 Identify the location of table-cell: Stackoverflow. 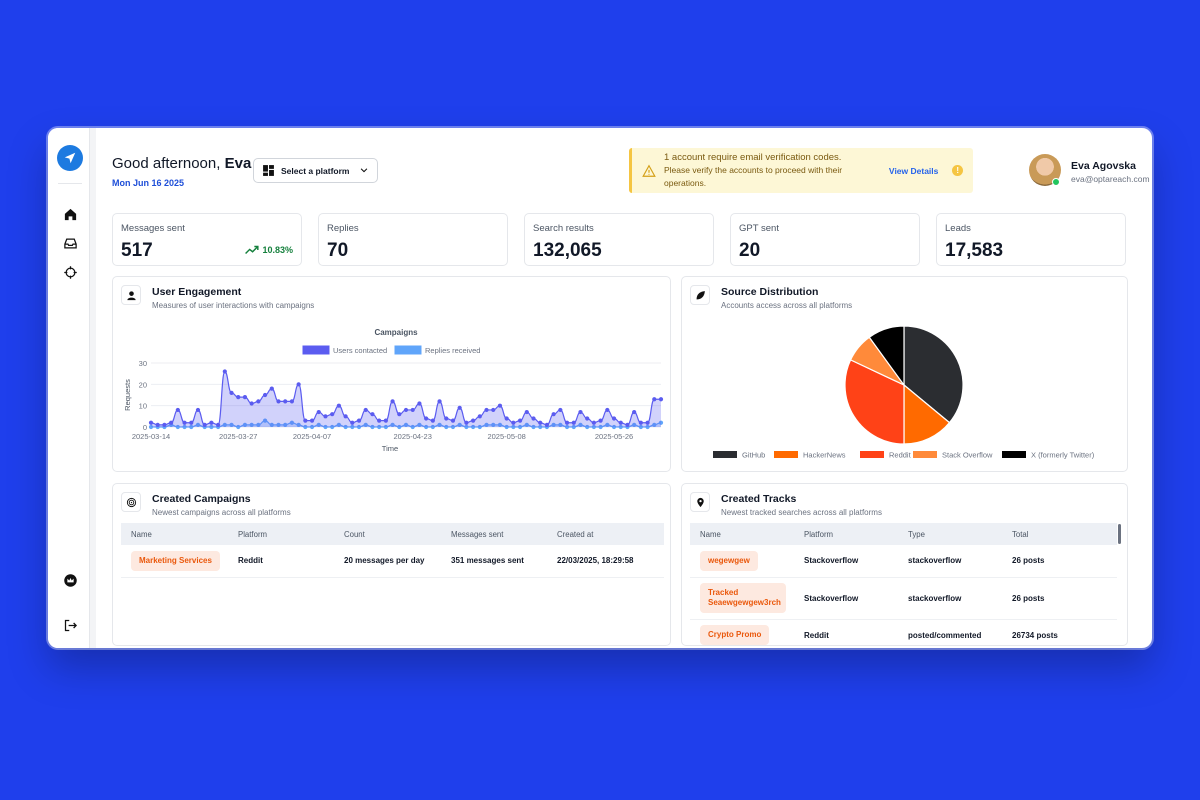
(846, 598).